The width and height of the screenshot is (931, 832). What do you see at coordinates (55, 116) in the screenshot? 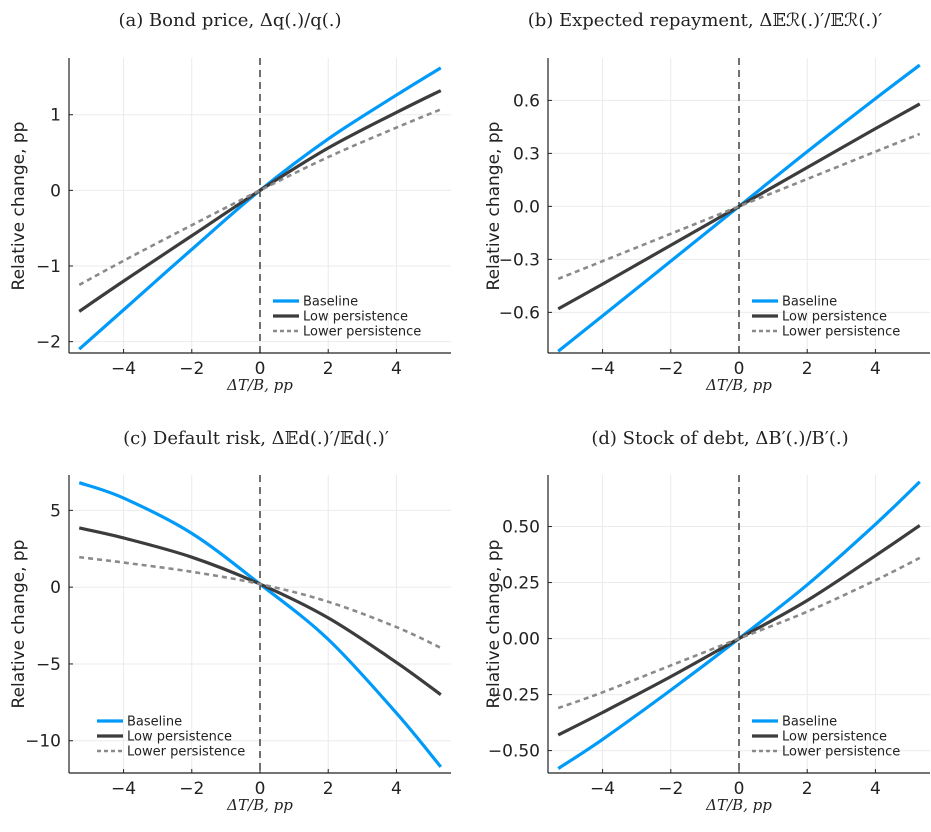
I see `y-tick-label: 1` at bounding box center [55, 116].